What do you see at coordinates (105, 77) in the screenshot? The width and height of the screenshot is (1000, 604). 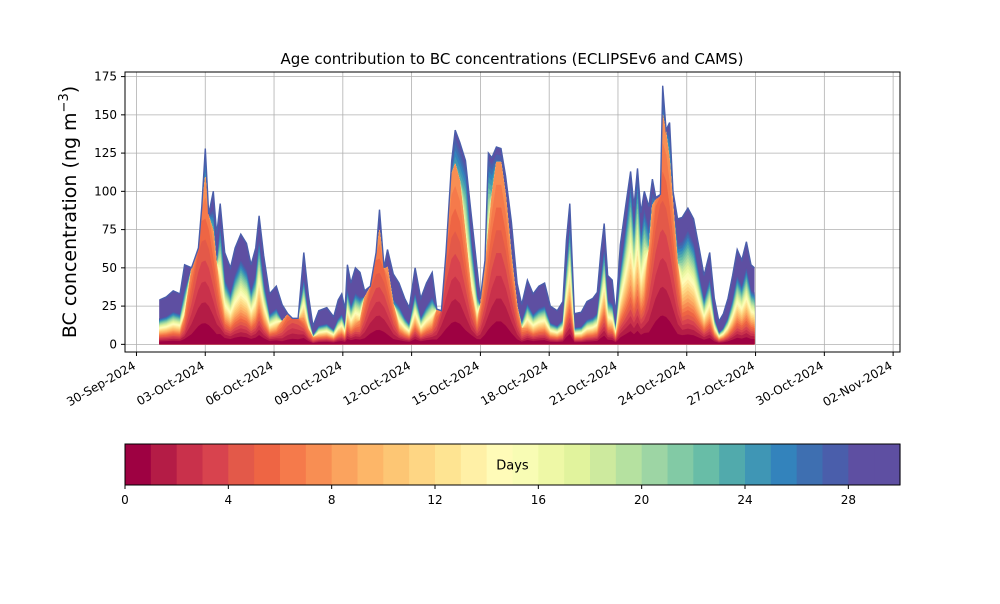 I see `y-tick-label: 175` at bounding box center [105, 77].